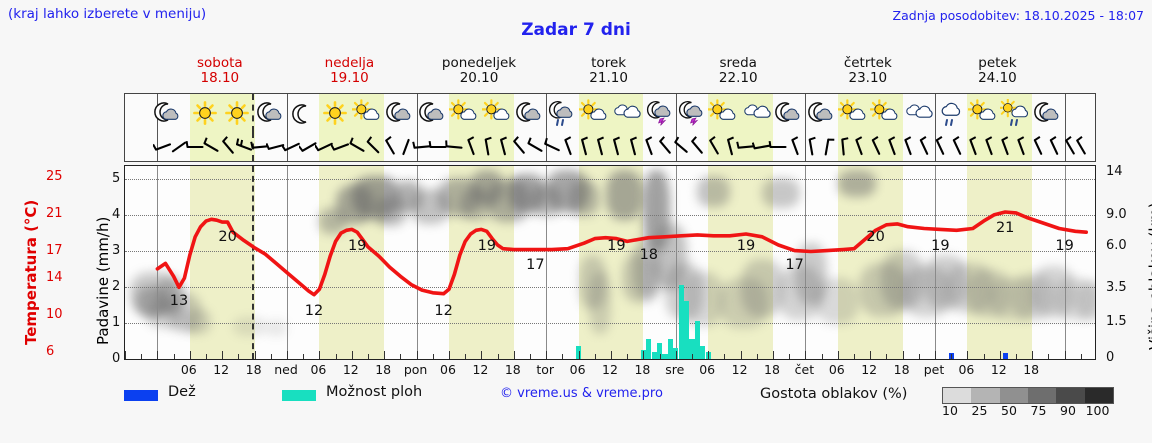  I want to click on last-update-text: Zadnja posodobitev: 18.10.2025 - 18:07, so click(1018, 15).